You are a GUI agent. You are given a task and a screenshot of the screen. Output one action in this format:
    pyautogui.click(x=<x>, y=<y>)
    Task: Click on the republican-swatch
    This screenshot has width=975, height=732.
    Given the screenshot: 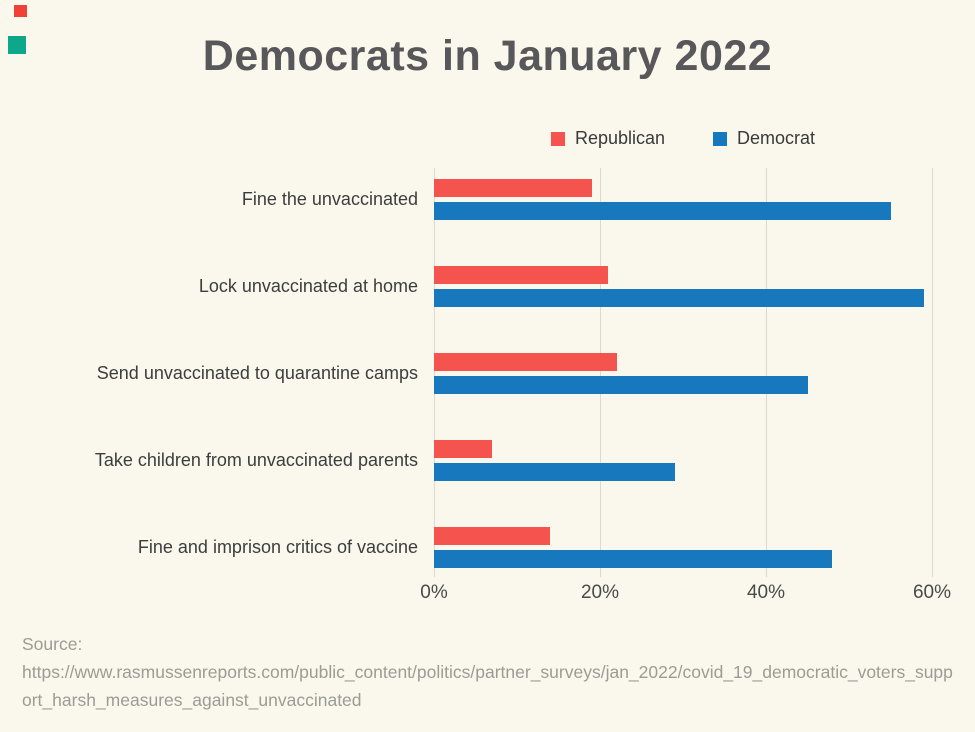 What is the action you would take?
    pyautogui.click(x=557, y=138)
    